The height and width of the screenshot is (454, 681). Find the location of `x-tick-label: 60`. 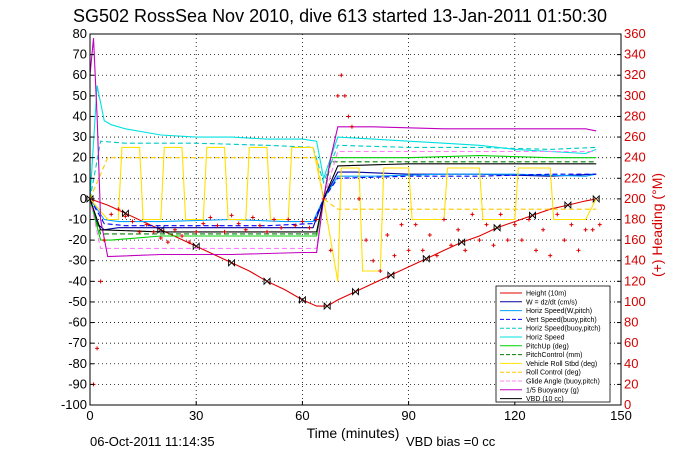

x-tick-label: 60 is located at coordinates (302, 415).